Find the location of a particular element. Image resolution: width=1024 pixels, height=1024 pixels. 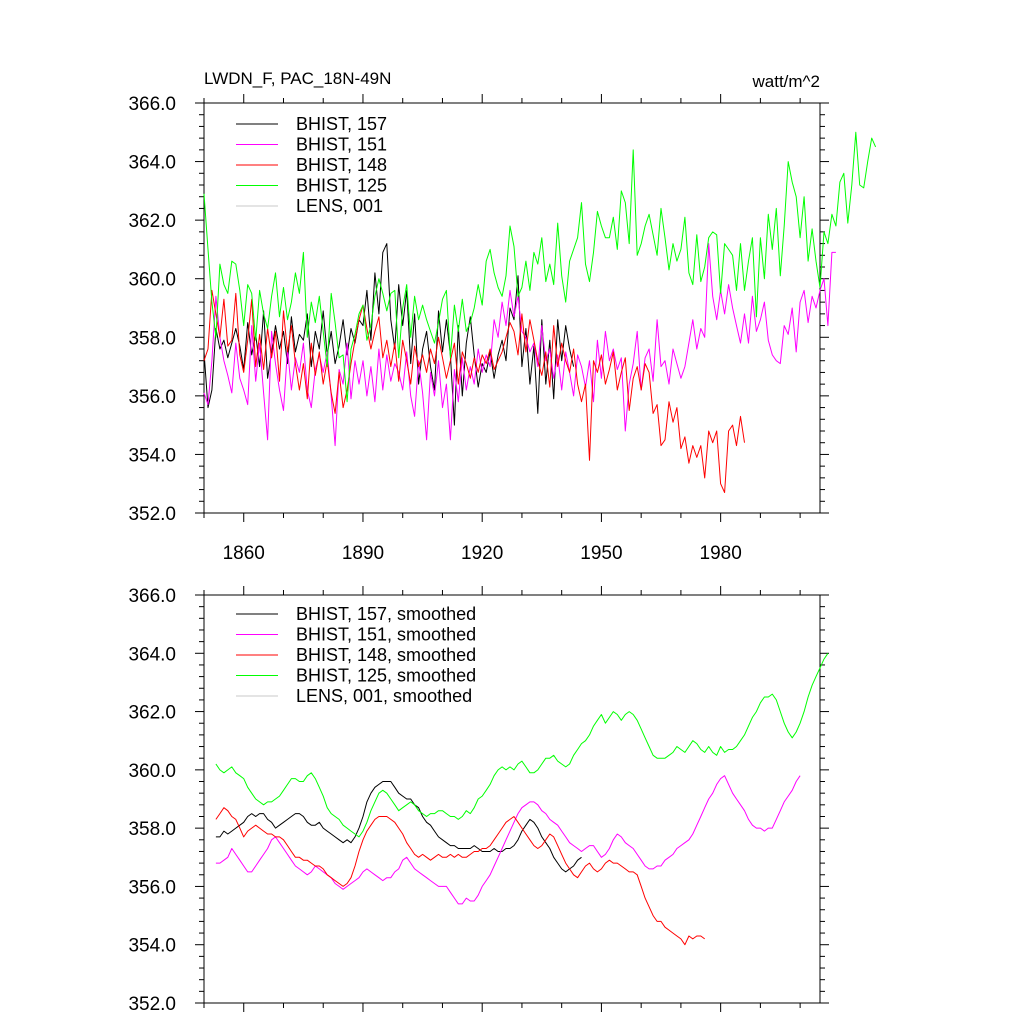

legend-label: BHIST, 148, smoothed is located at coordinates (386, 655).